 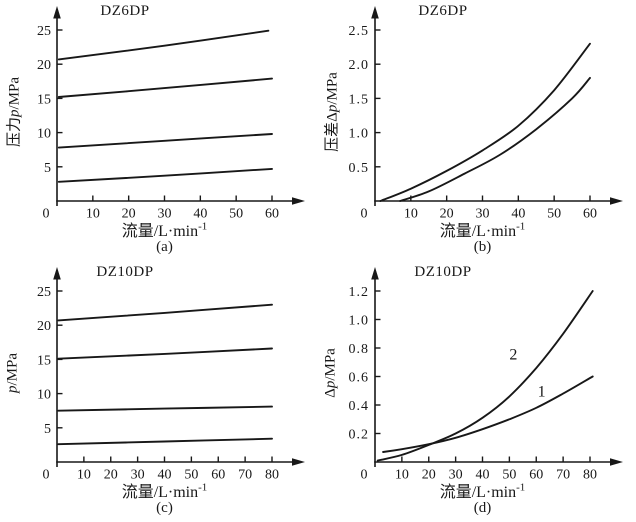 What do you see at coordinates (495, 139) in the screenshot?
I see `pressure-drop-lower` at bounding box center [495, 139].